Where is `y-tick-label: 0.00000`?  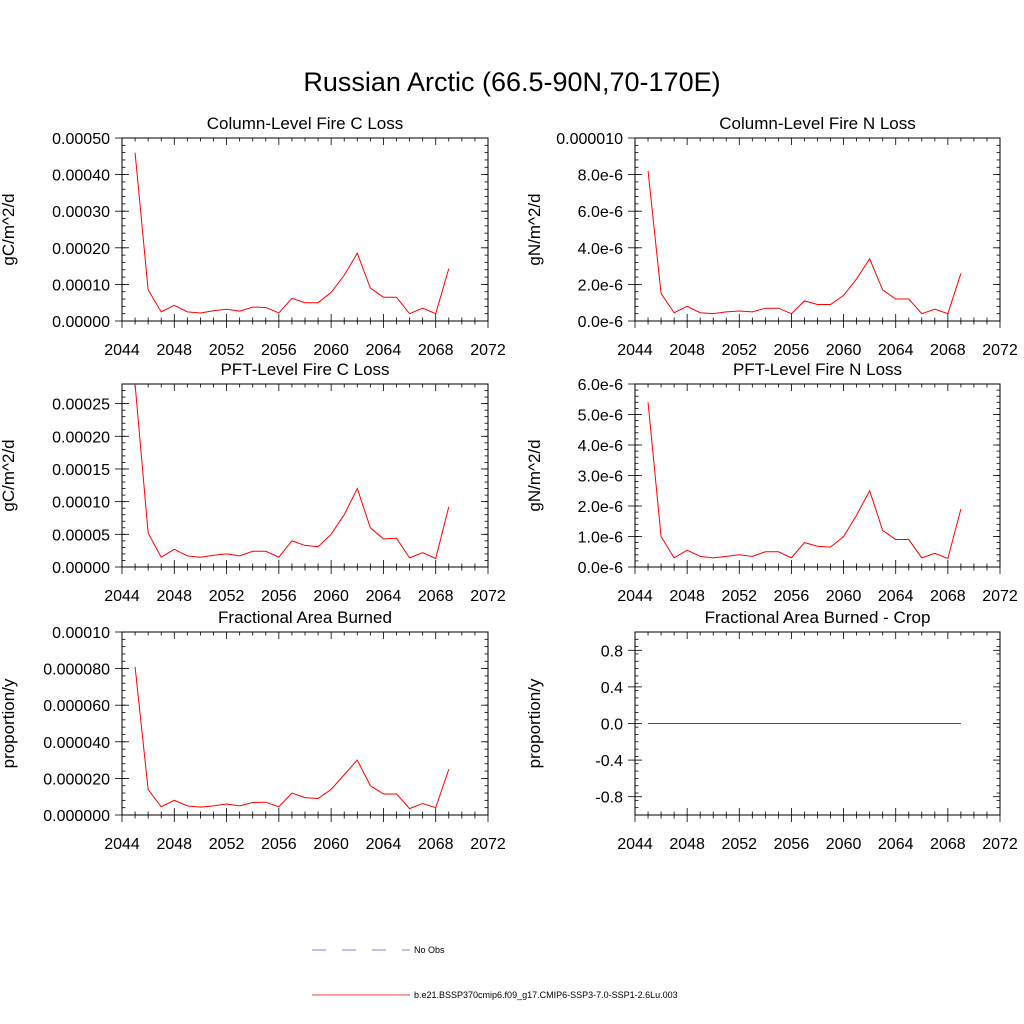 y-tick-label: 0.00000 is located at coordinates (81, 322).